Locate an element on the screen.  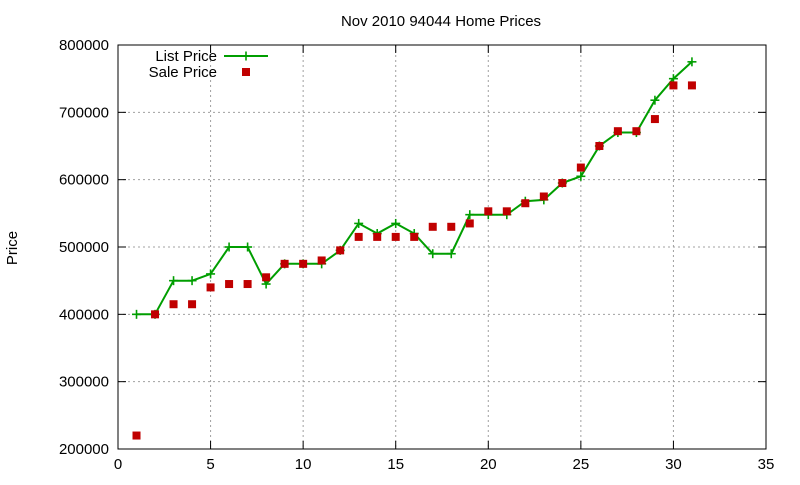
chart-title: Nov 2010 94044 Home Prices is located at coordinates (441, 21).